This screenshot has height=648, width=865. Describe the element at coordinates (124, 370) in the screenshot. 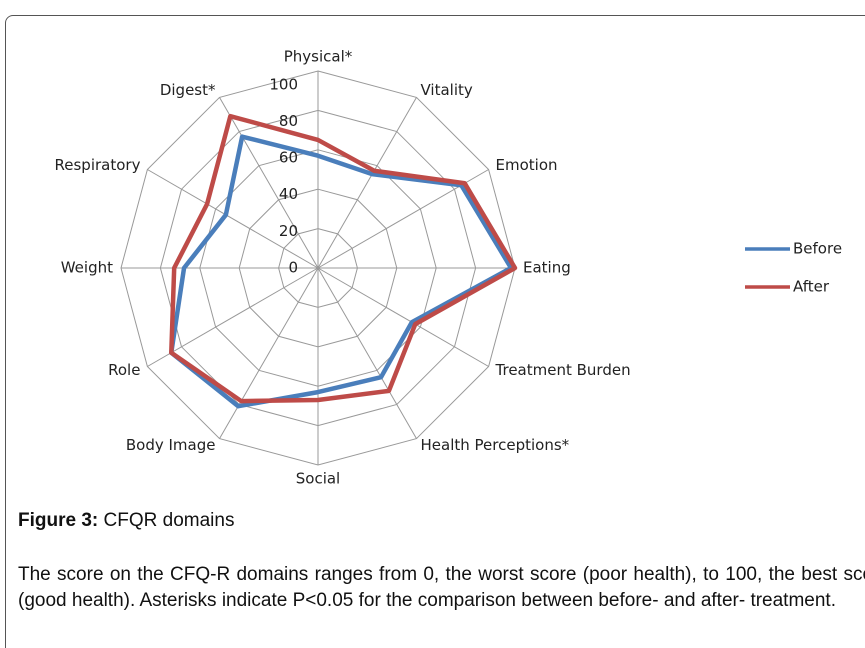

I see `axis-label: Role` at that location.